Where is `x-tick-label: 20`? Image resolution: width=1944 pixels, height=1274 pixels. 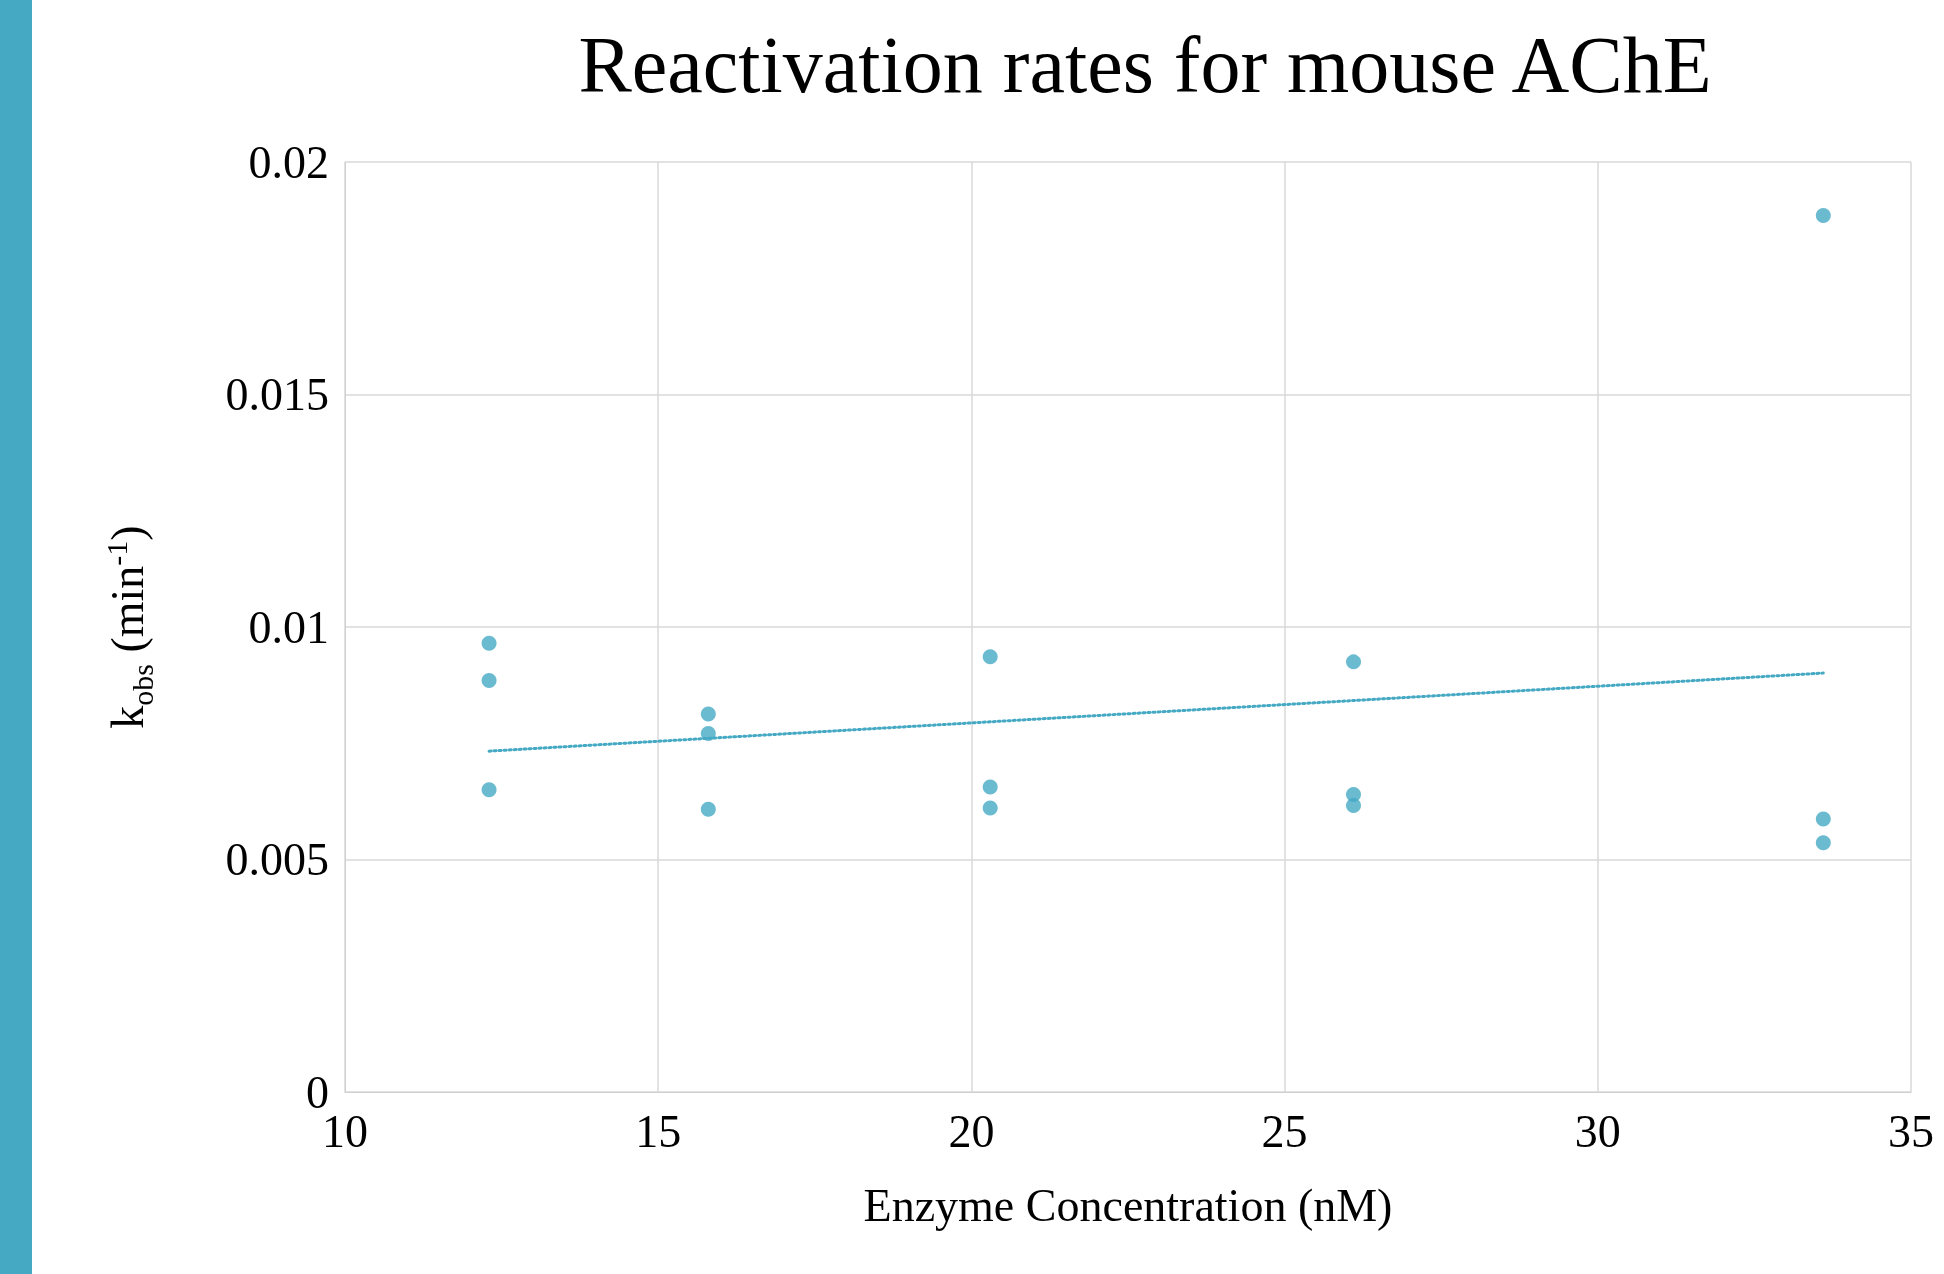 x-tick-label: 20 is located at coordinates (971, 1131).